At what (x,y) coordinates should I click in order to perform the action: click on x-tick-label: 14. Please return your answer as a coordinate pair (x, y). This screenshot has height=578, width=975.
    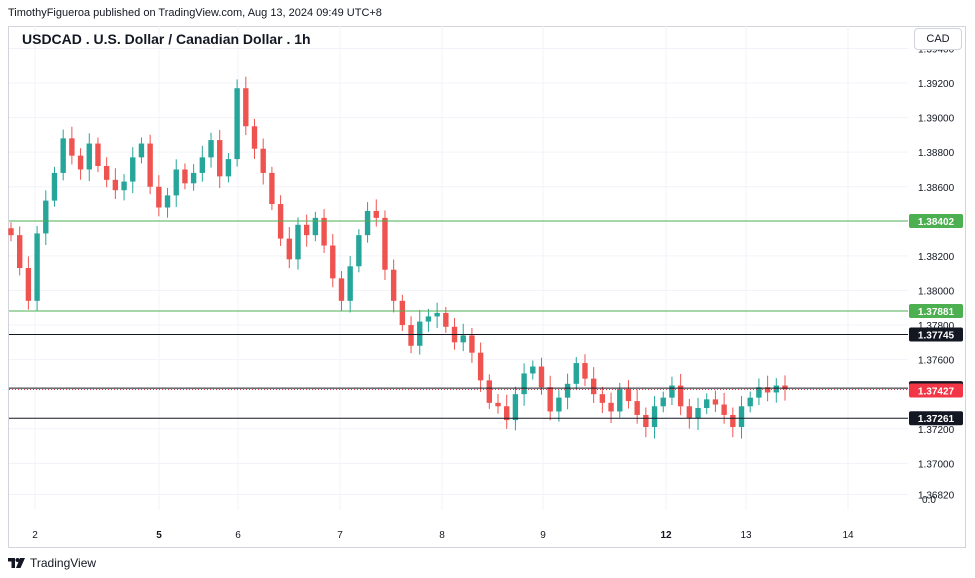
    Looking at the image, I should click on (848, 535).